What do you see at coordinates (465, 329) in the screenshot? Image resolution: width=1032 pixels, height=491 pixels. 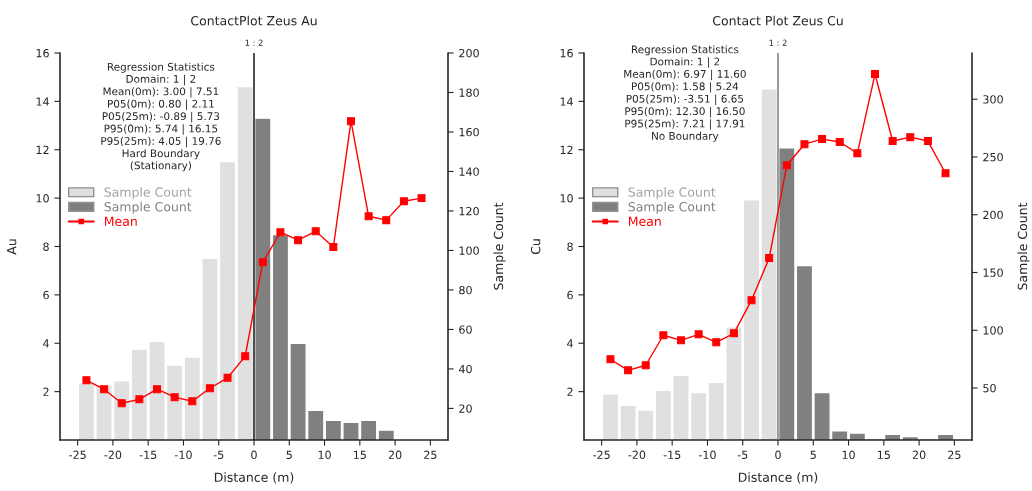 I see `y2-tick-label: 60` at bounding box center [465, 329].